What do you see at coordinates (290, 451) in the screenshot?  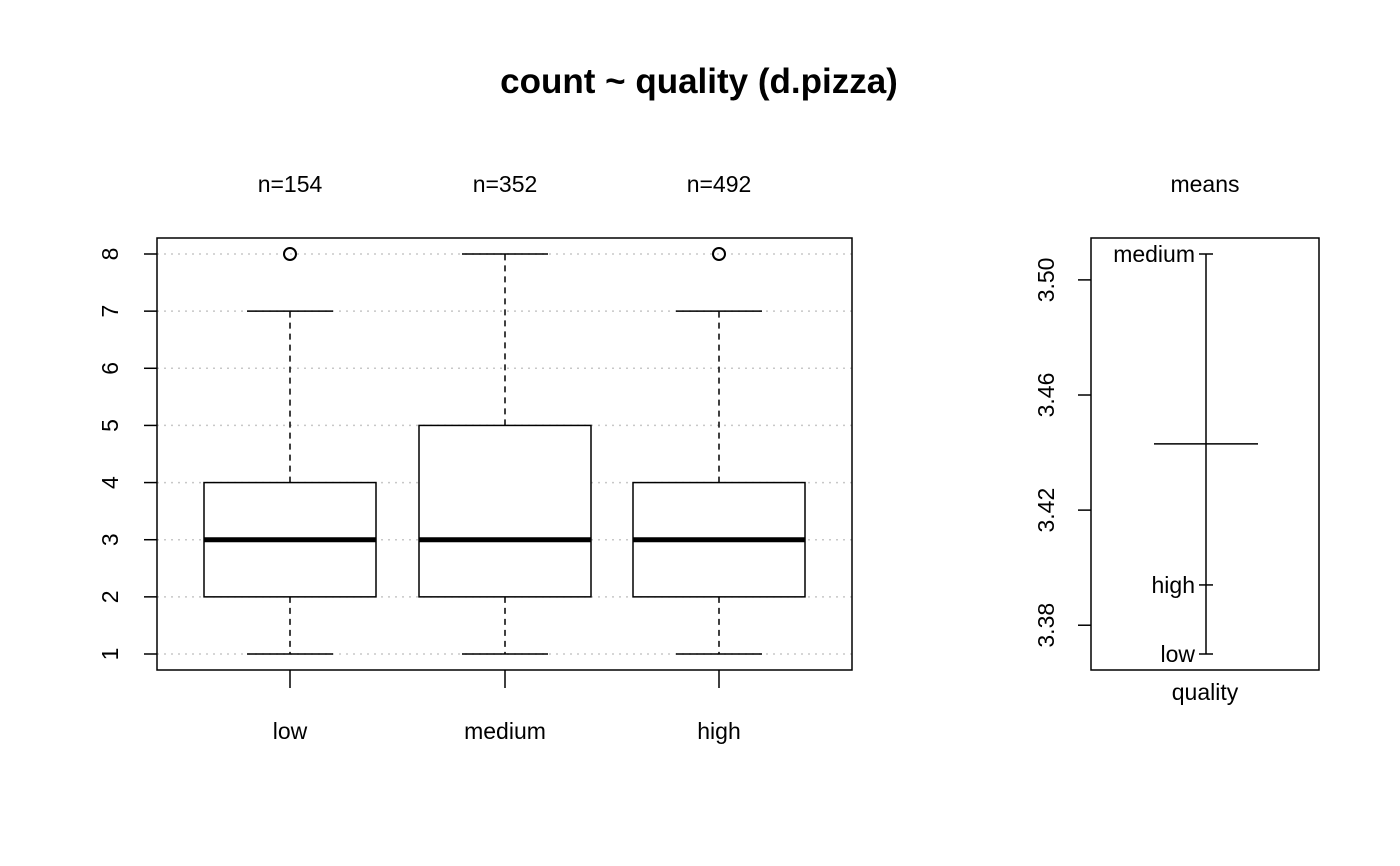 I see `box-low` at bounding box center [290, 451].